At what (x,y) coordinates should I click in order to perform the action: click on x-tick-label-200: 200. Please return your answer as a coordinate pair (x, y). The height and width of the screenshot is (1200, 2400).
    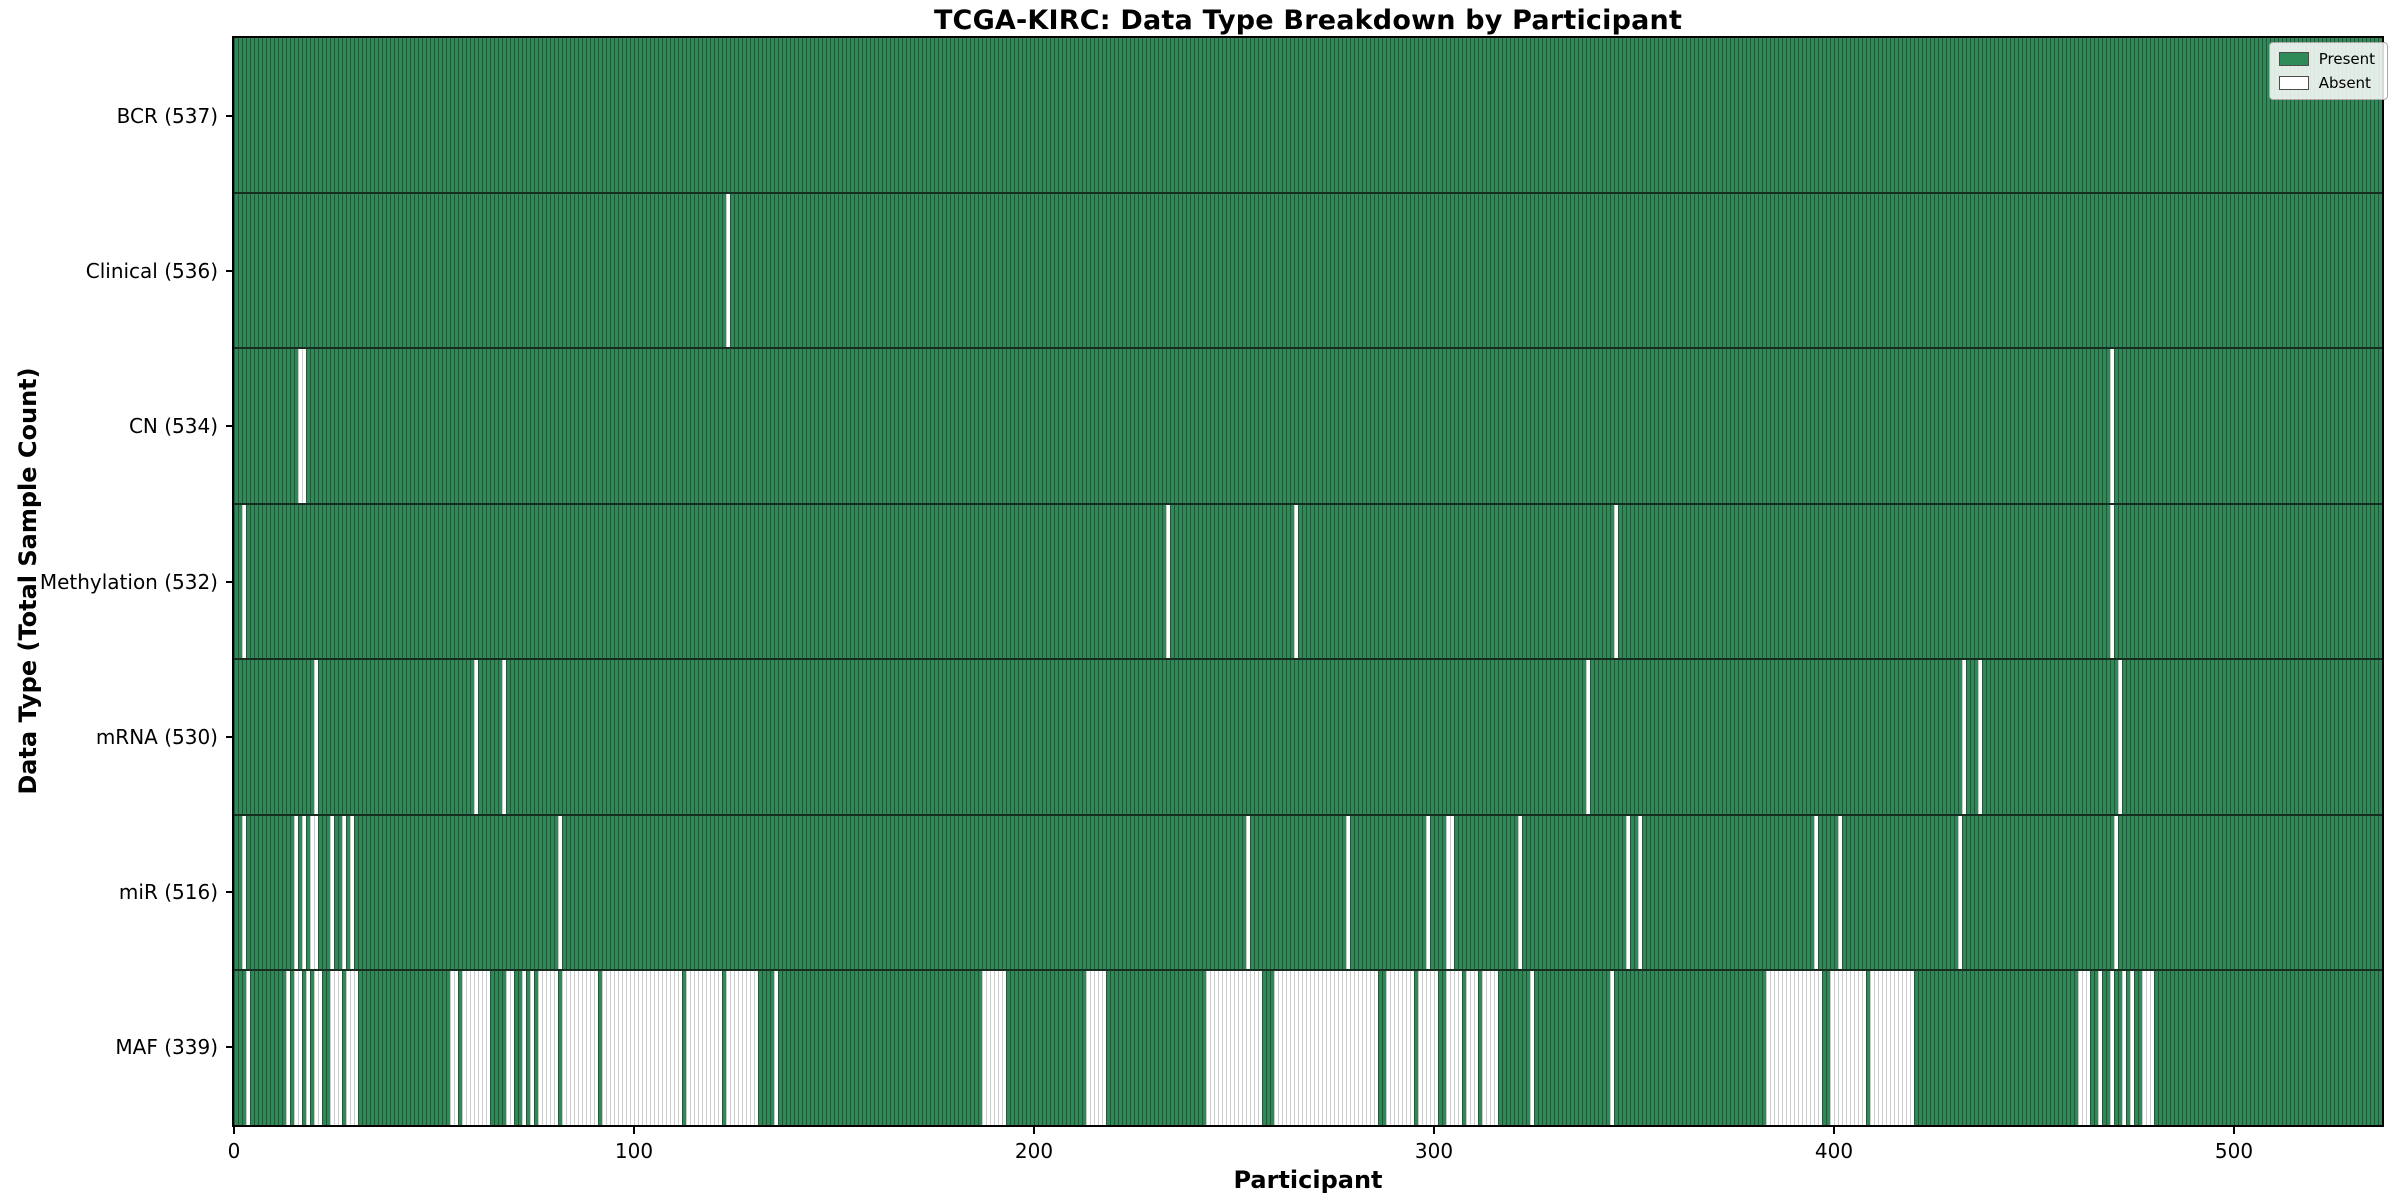
    Looking at the image, I should click on (1034, 1151).